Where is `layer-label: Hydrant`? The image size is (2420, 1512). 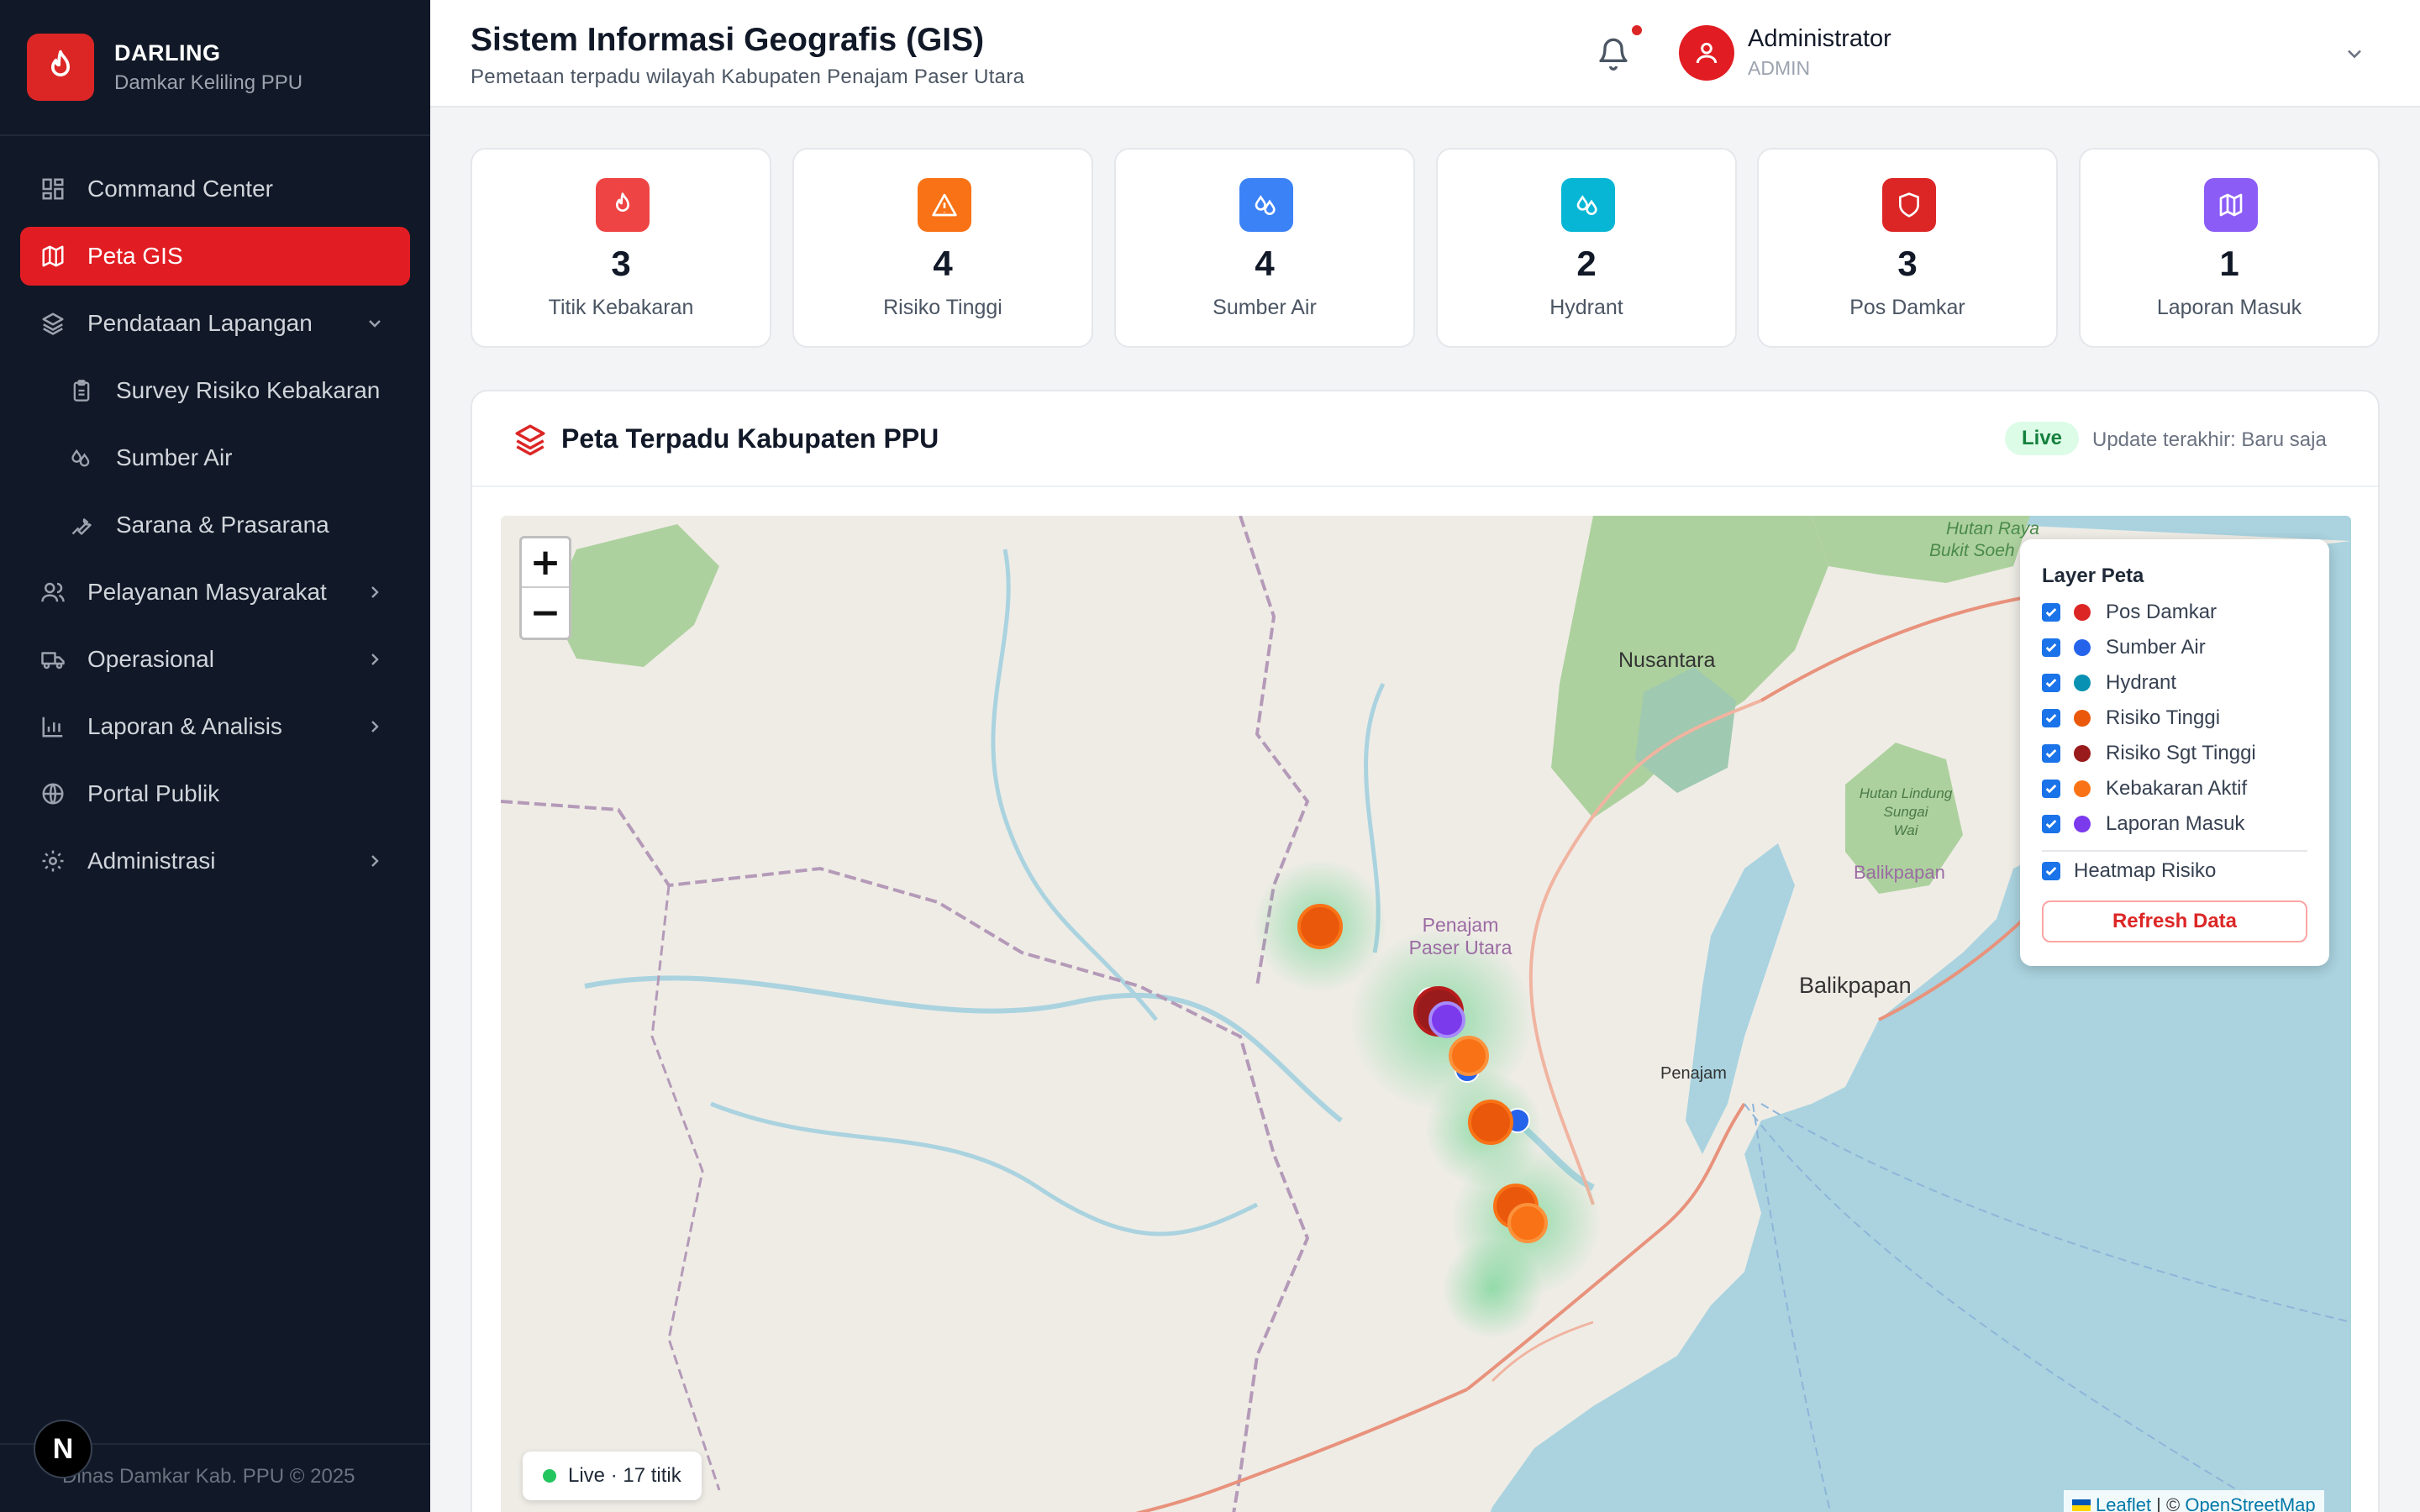 layer-label: Hydrant is located at coordinates (2142, 682).